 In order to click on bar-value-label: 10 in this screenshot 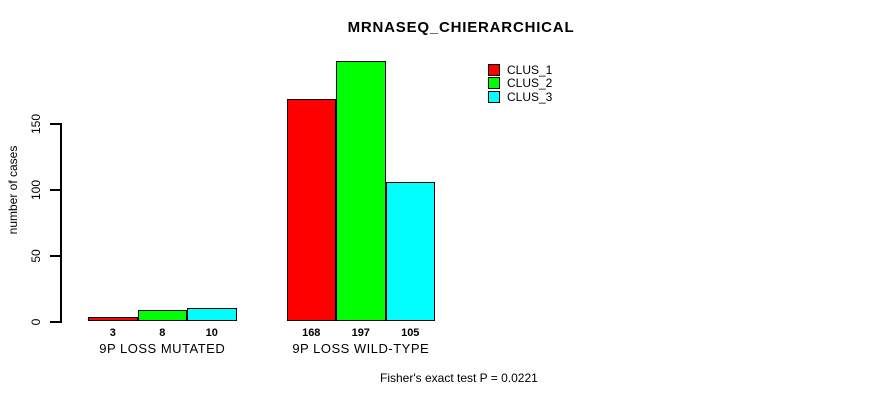, I will do `click(211, 333)`.